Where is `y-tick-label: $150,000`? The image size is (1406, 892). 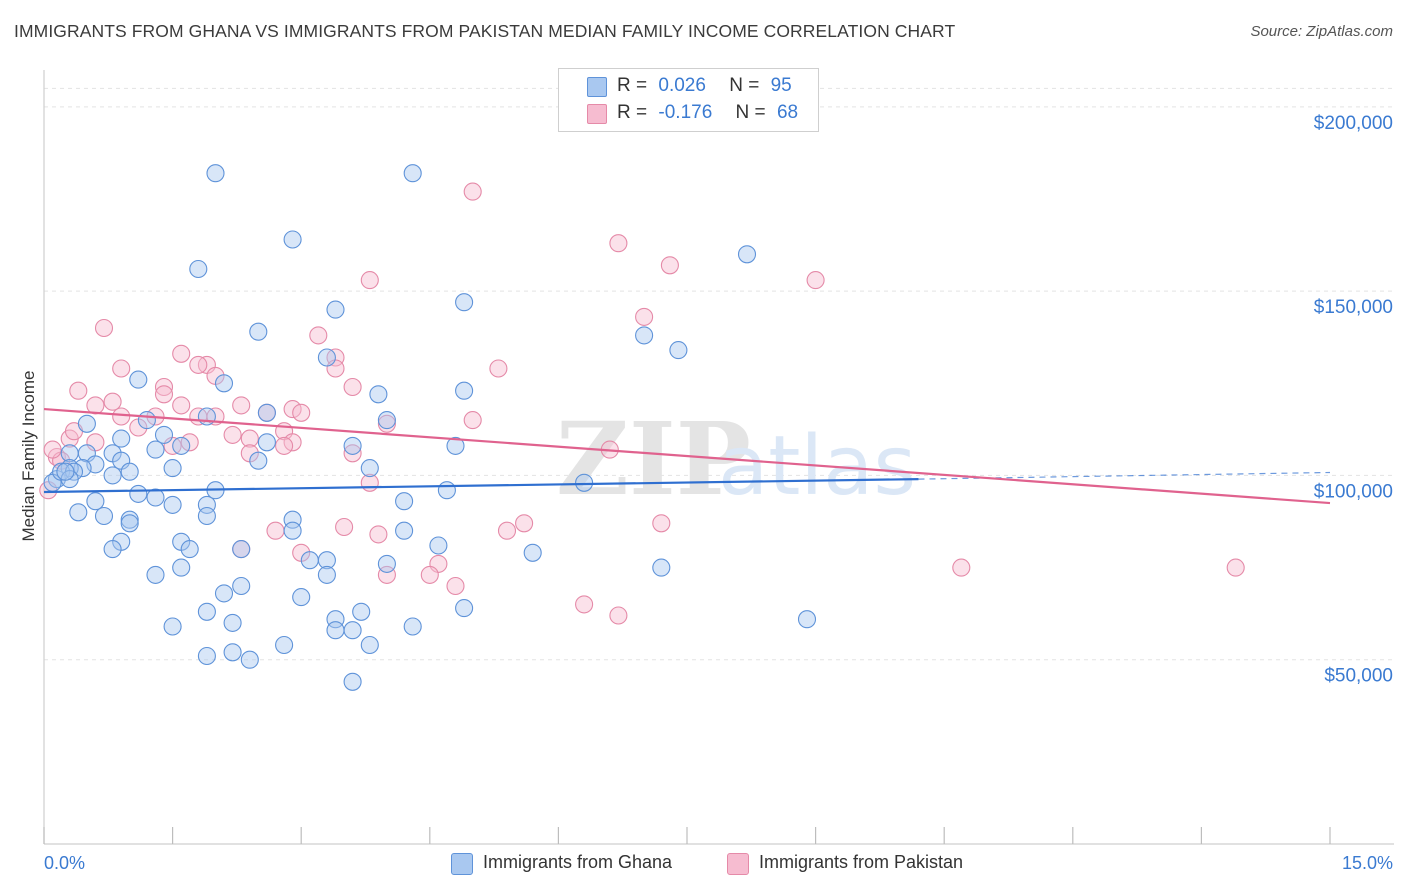
y-tick-label: $150,000 is located at coordinates (1353, 307).